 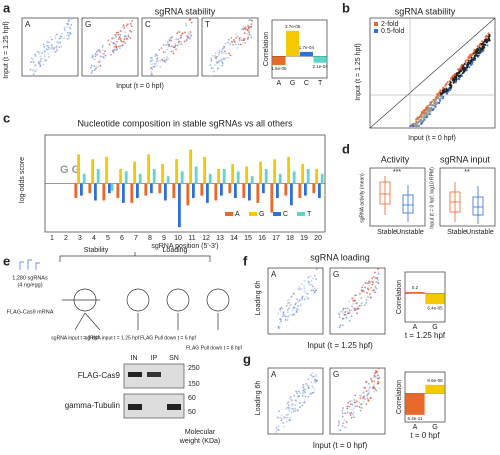 What do you see at coordinates (7, 7) in the screenshot?
I see `panel-label: a` at bounding box center [7, 7].